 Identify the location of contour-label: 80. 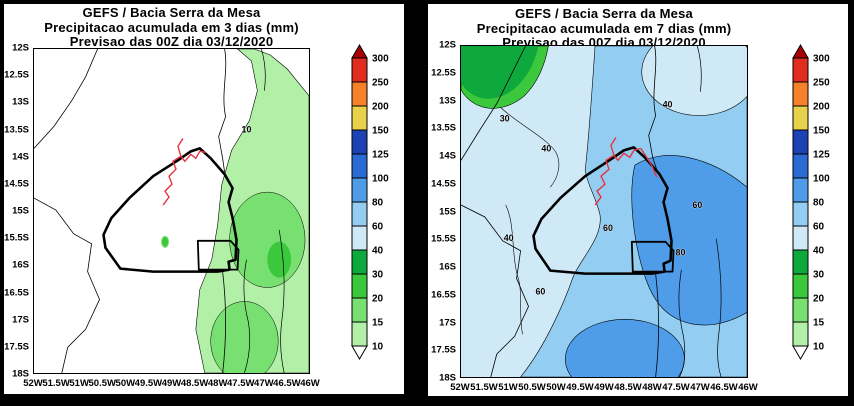
(680, 253).